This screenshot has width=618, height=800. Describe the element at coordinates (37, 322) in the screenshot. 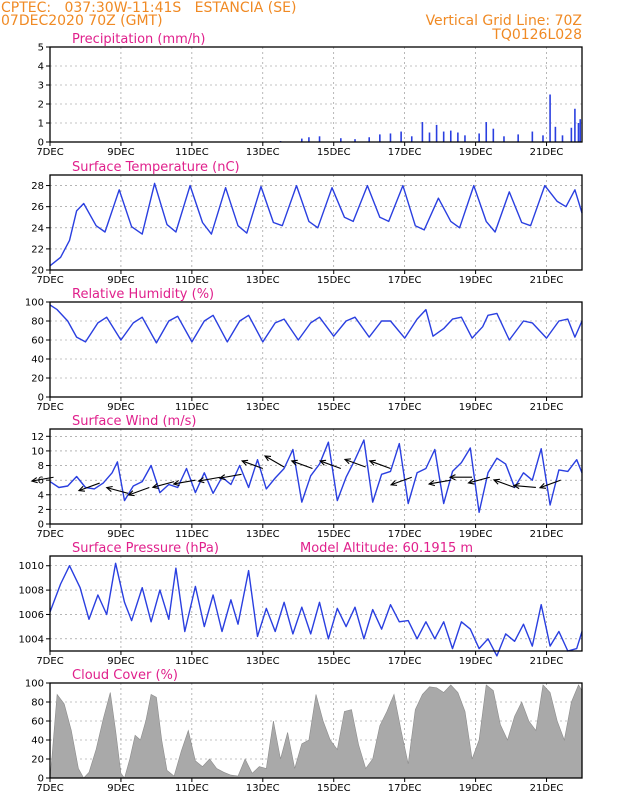

I see `humidity-ytick-label: 80` at that location.